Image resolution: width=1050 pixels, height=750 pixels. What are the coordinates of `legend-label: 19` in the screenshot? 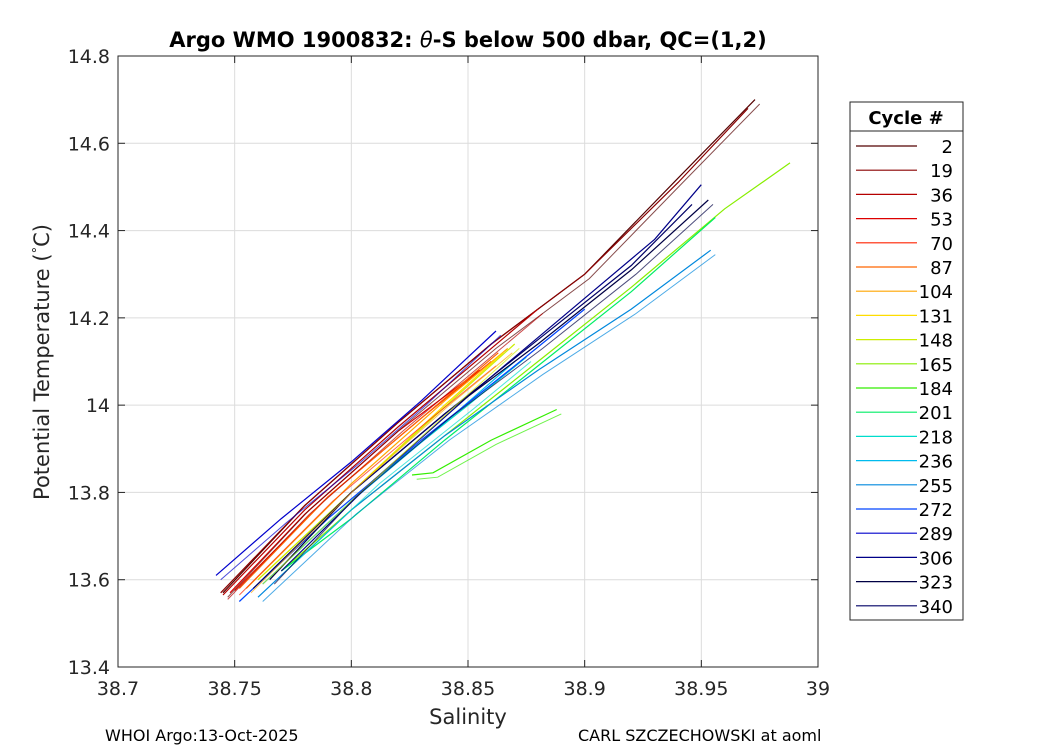 It's located at (941, 171).